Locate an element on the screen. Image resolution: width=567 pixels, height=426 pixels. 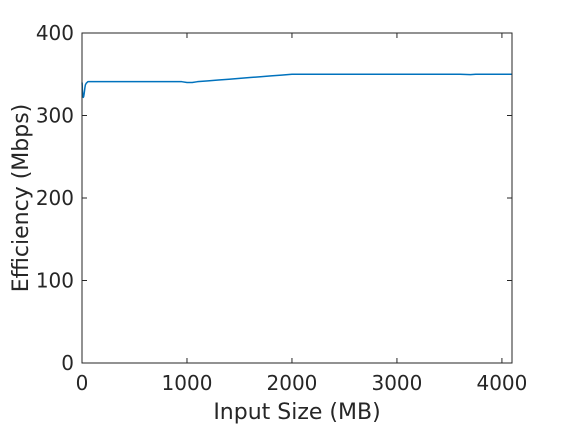
y-tick-label-0: 0 is located at coordinates (67, 363).